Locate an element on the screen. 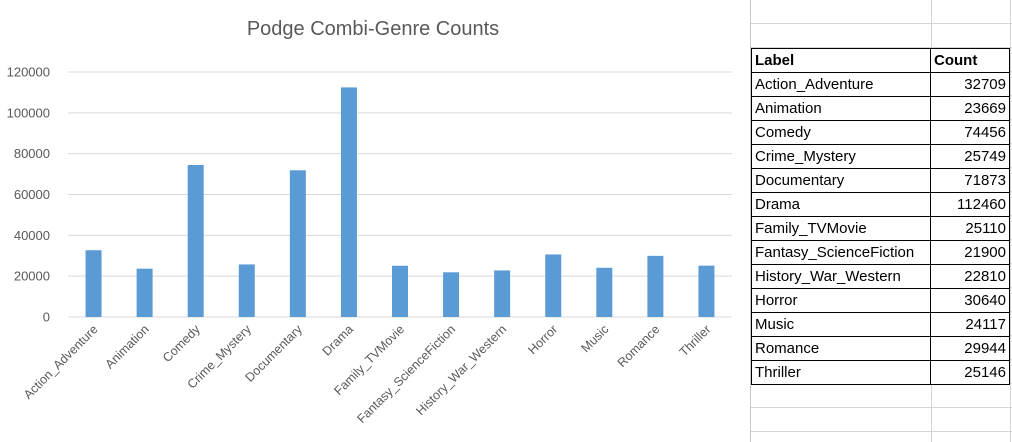 The width and height of the screenshot is (1012, 442). table-row: Family_TVMovie 25110 is located at coordinates (880, 228).